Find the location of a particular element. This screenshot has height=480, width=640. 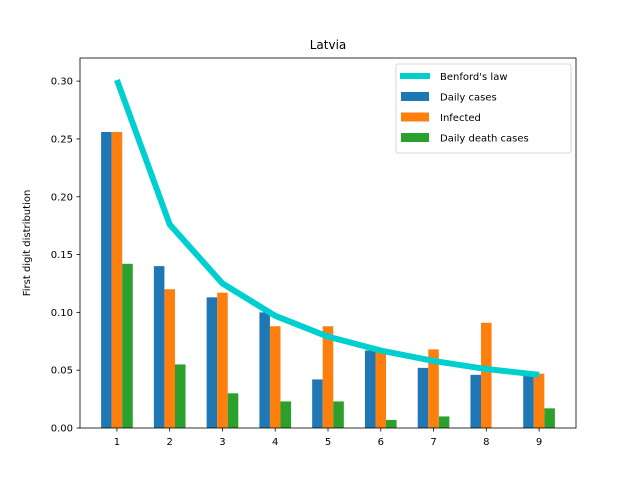

y-tick-label-0.25: 0.25 is located at coordinates (62, 139).